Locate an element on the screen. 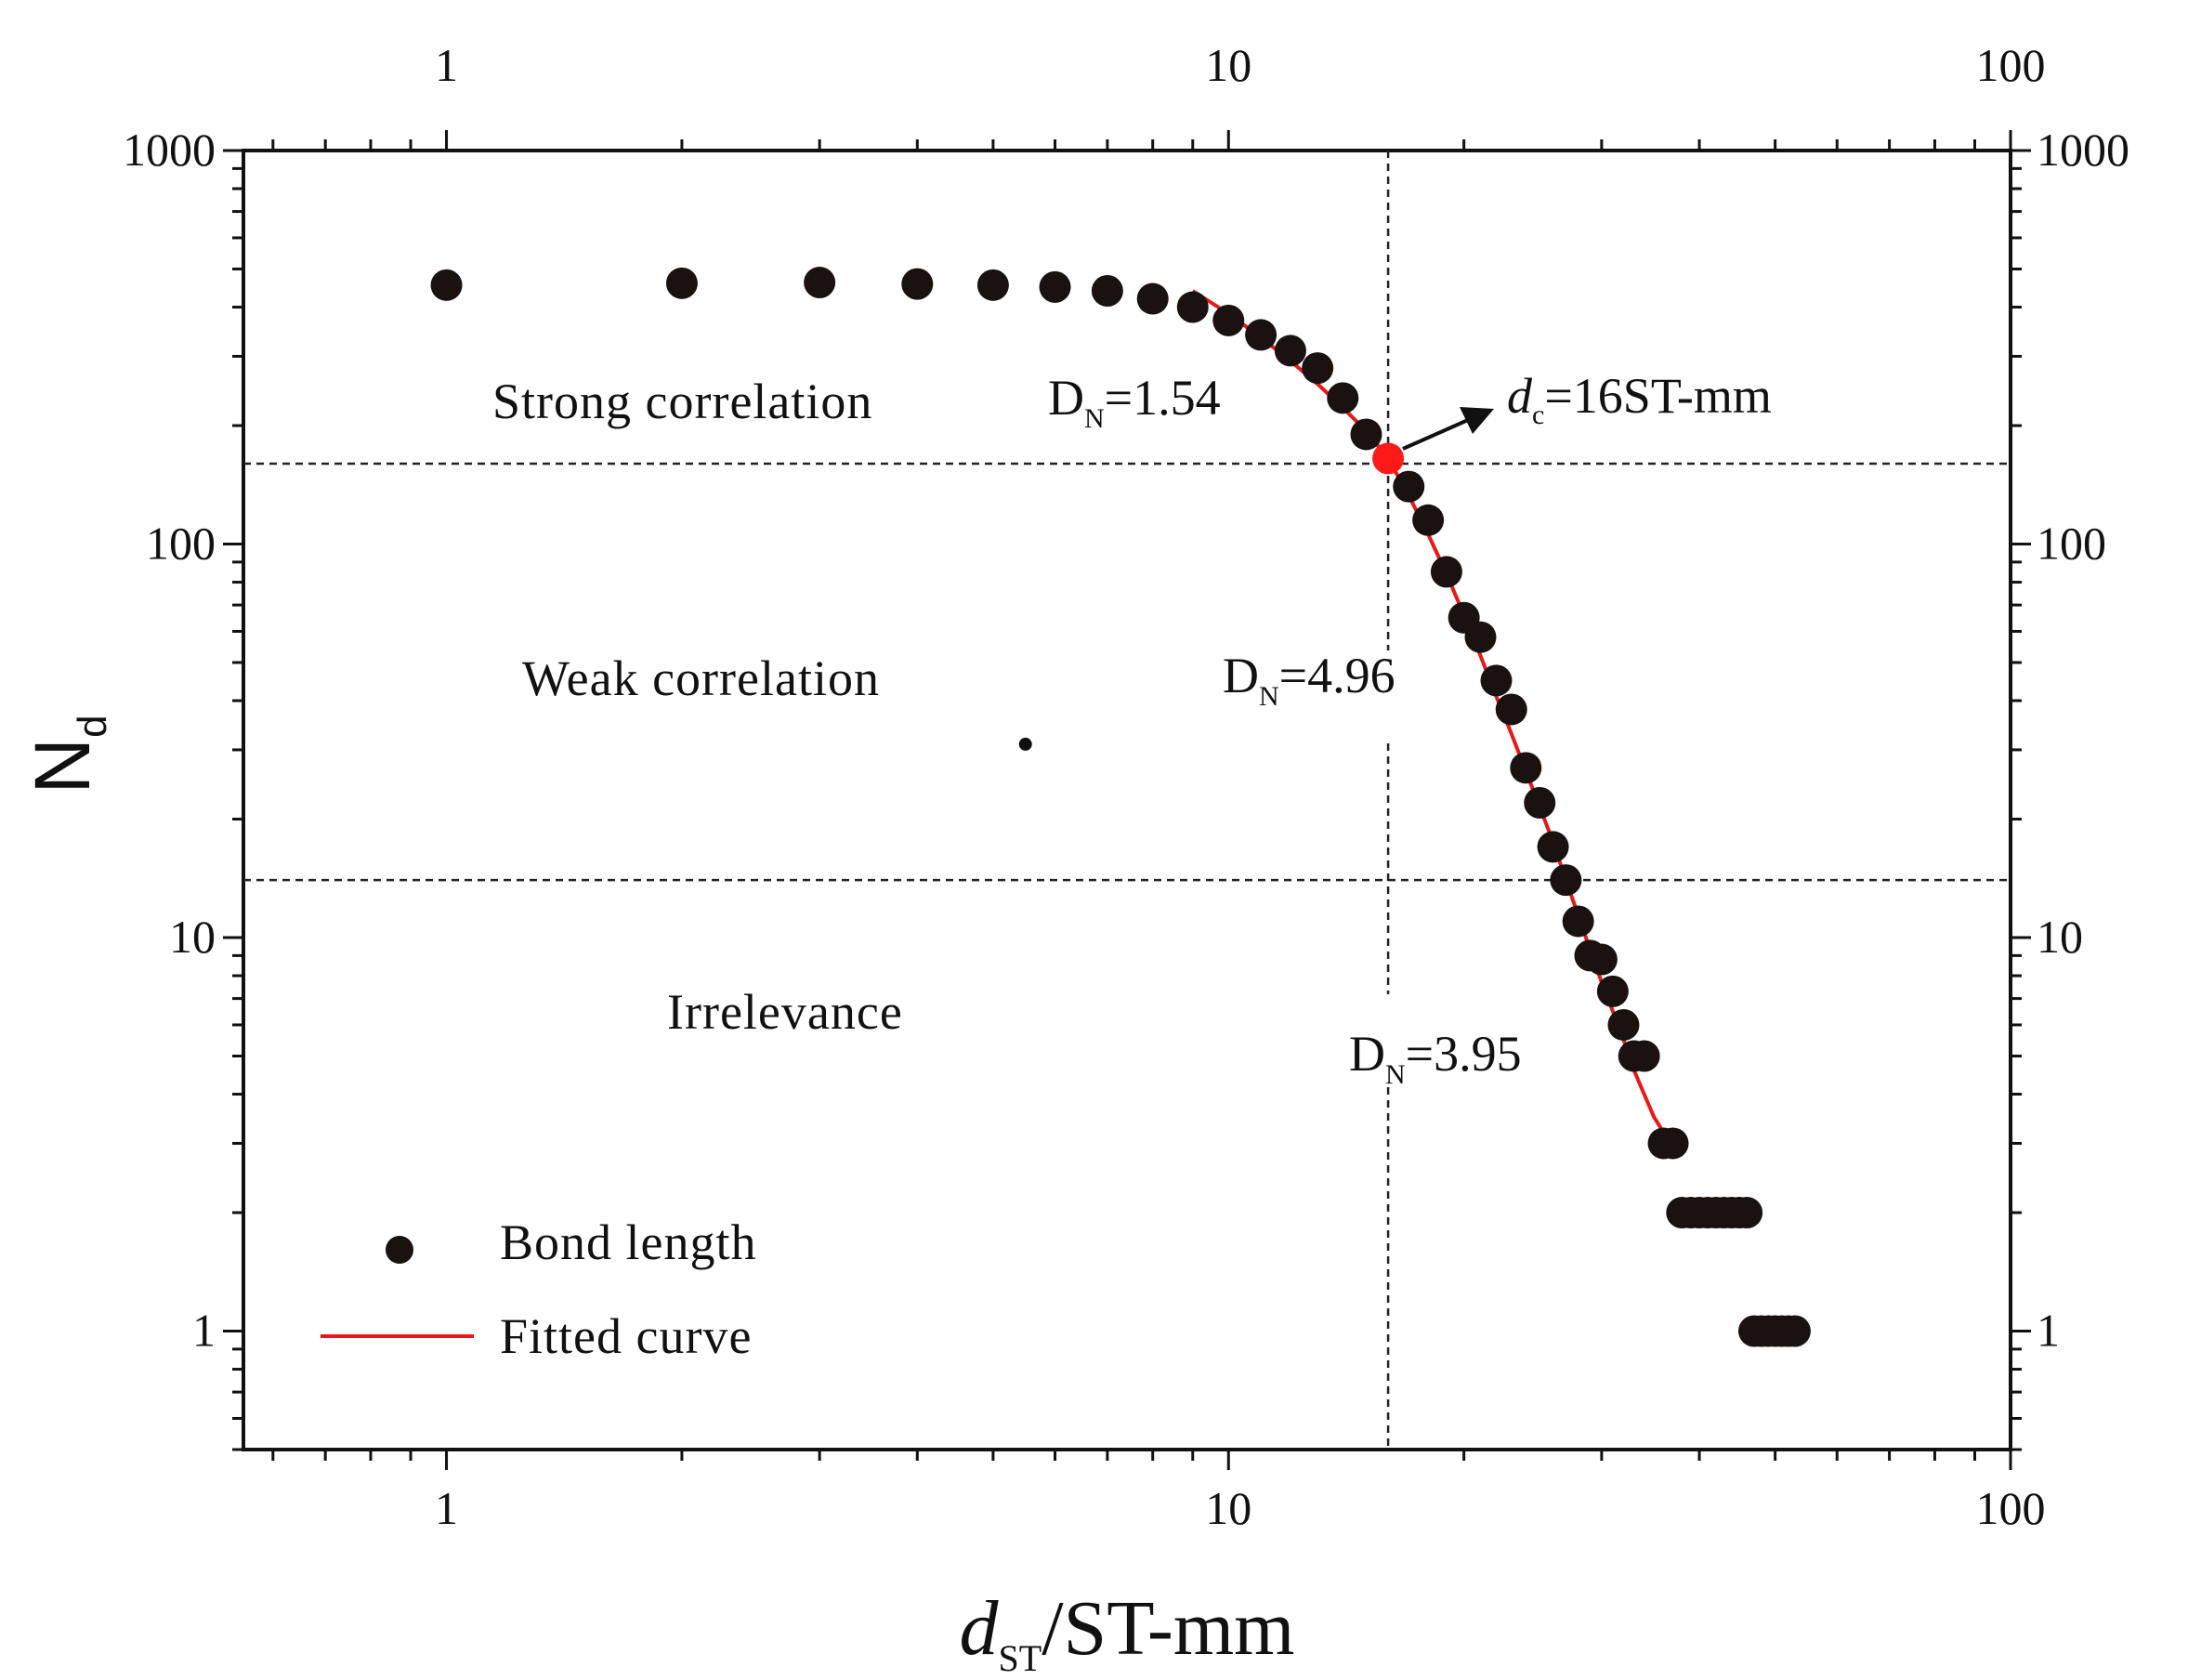  legend-dot-icon is located at coordinates (400, 1250).